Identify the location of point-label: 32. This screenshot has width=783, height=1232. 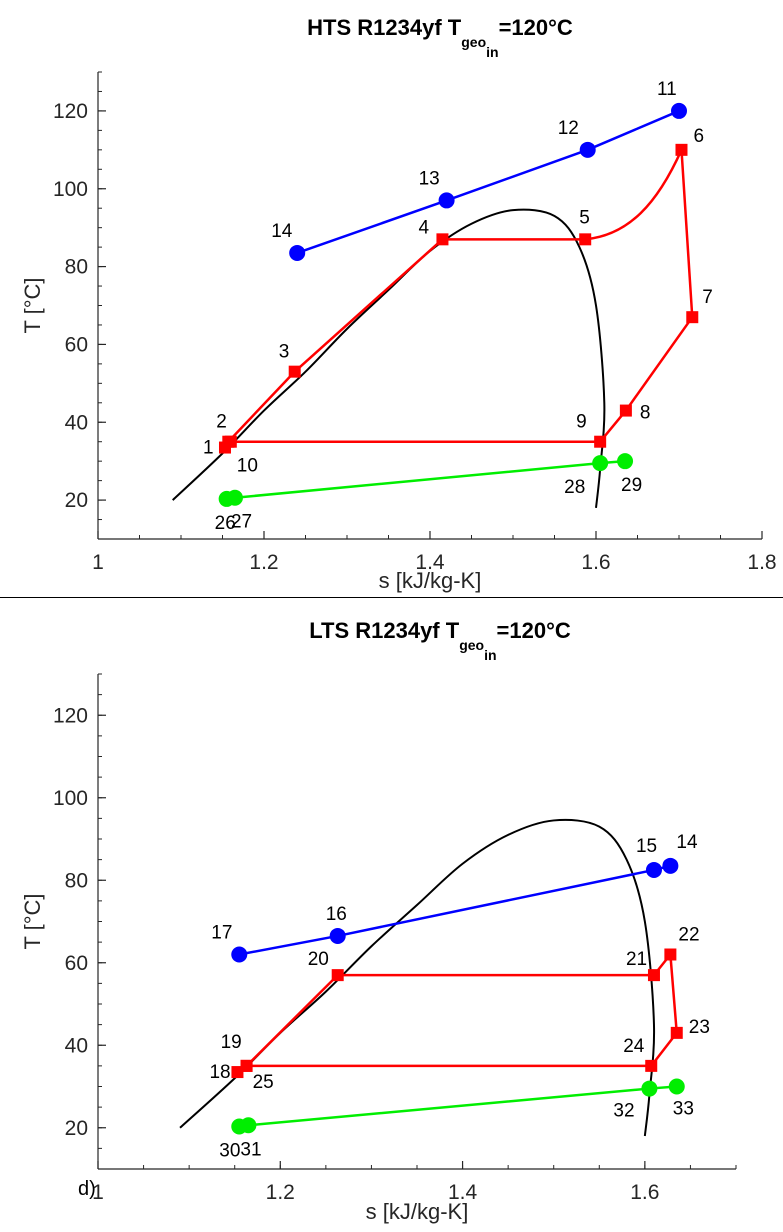
(623, 1111).